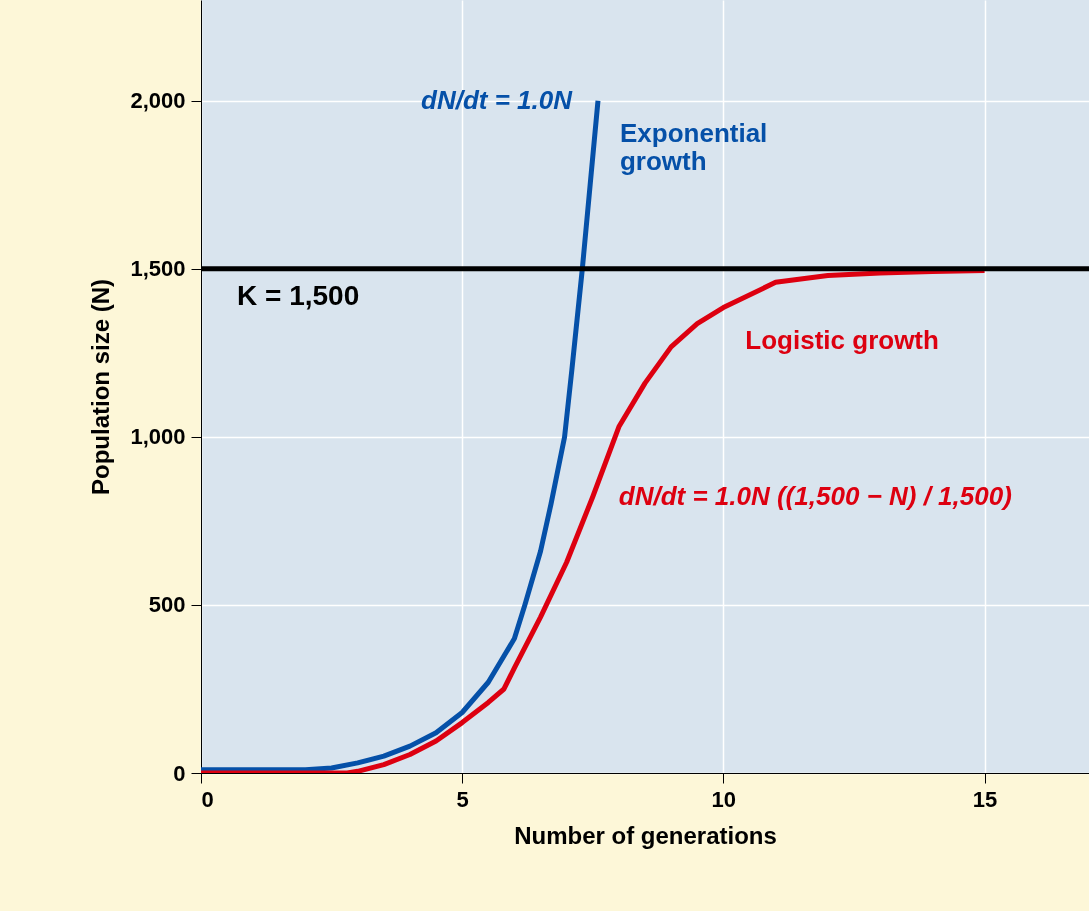 Image resolution: width=1089 pixels, height=911 pixels. I want to click on y-tick-label: 1,500, so click(158, 269).